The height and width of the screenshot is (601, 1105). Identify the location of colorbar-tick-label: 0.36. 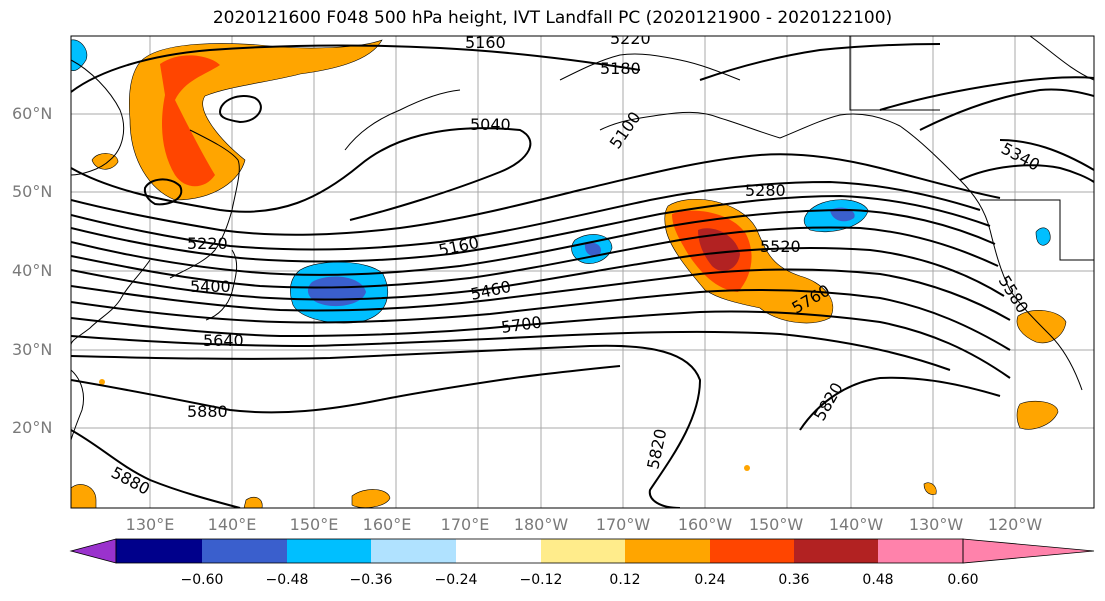
(794, 580).